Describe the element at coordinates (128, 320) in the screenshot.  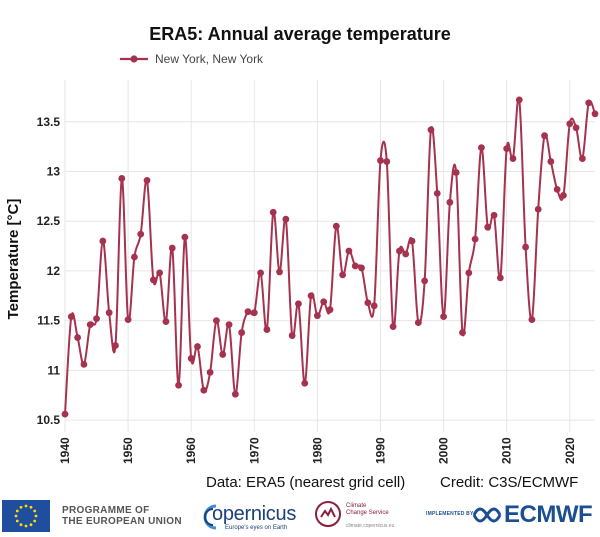
I see `data-point-1950` at that location.